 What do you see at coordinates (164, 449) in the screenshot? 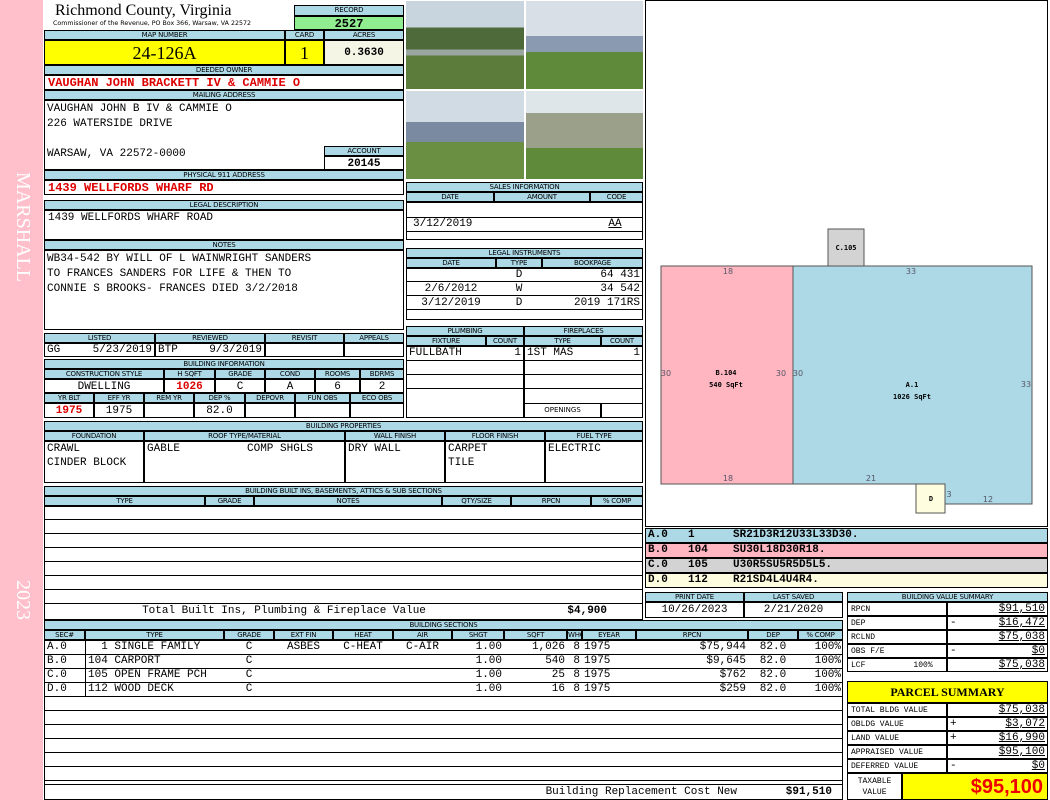
I see `roof-type: GABLE` at bounding box center [164, 449].